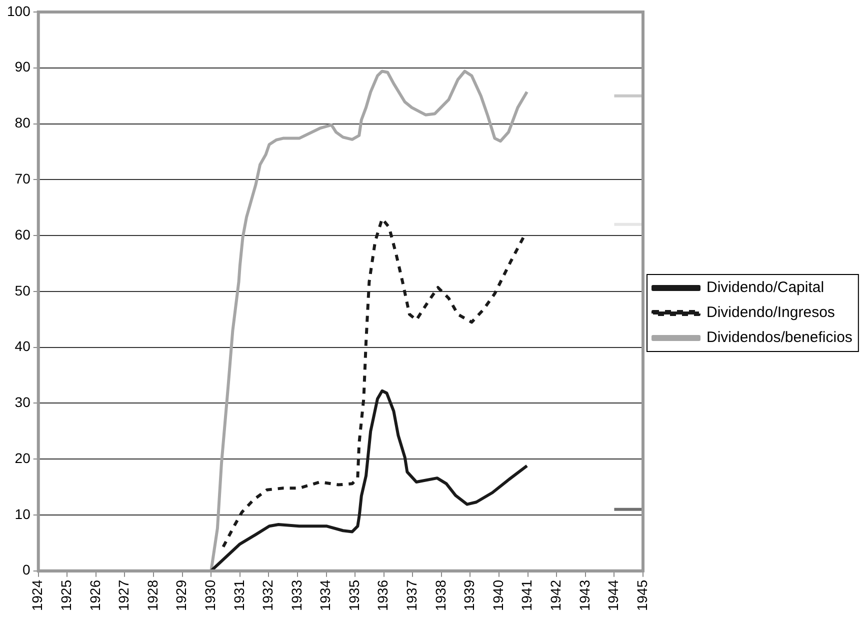  I want to click on x-tick-label: 1936, so click(382, 596).